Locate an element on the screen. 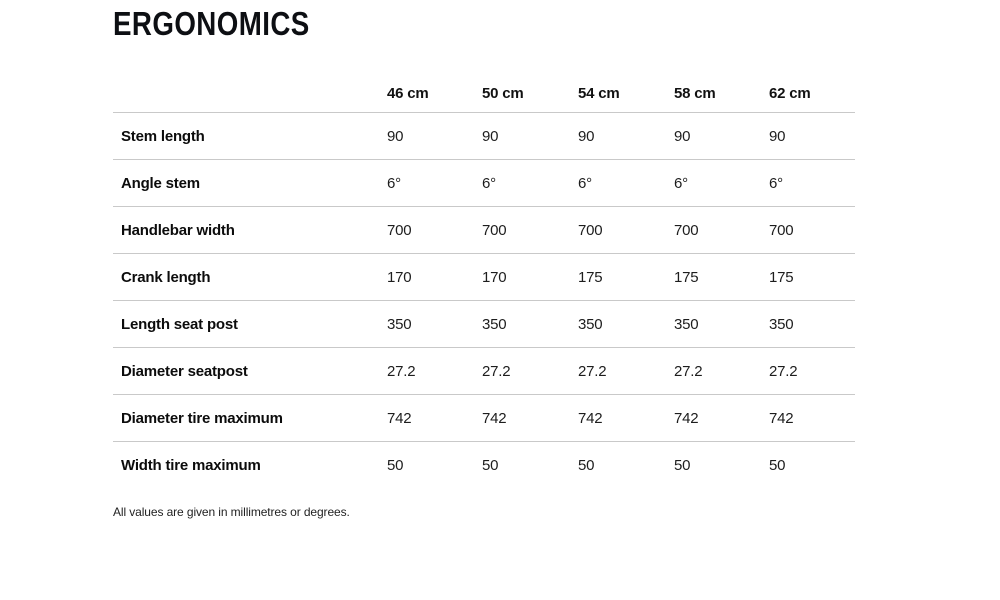 The height and width of the screenshot is (600, 1000). row-label: Crank length is located at coordinates (166, 277).